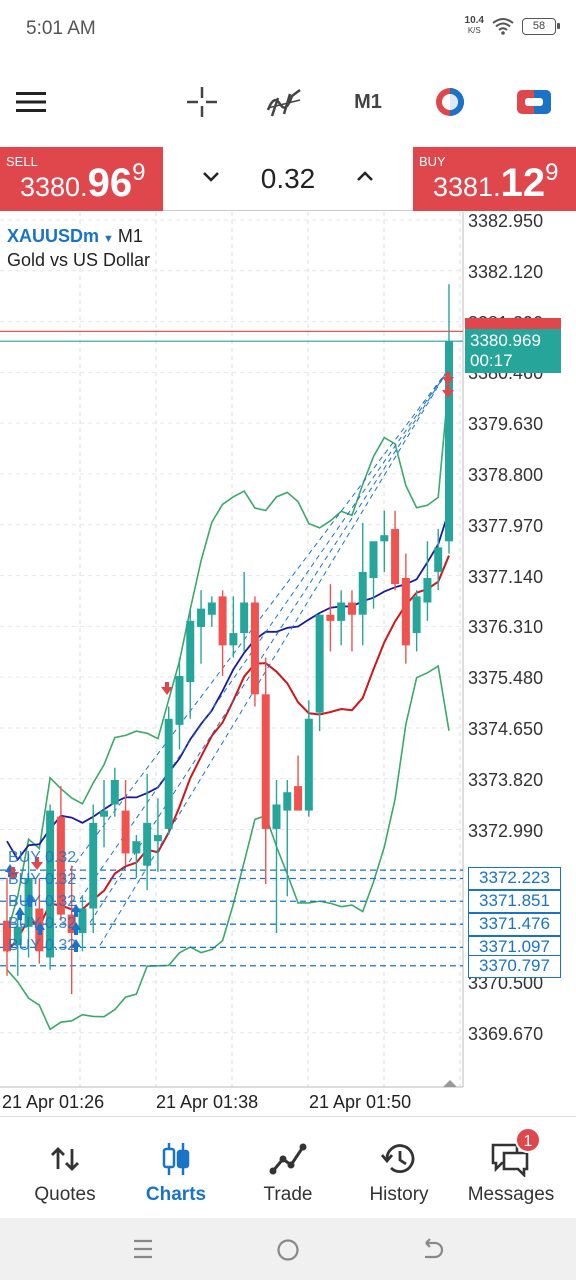  Describe the element at coordinates (288, 178) in the screenshot. I see `volume-value: 0.32` at that location.